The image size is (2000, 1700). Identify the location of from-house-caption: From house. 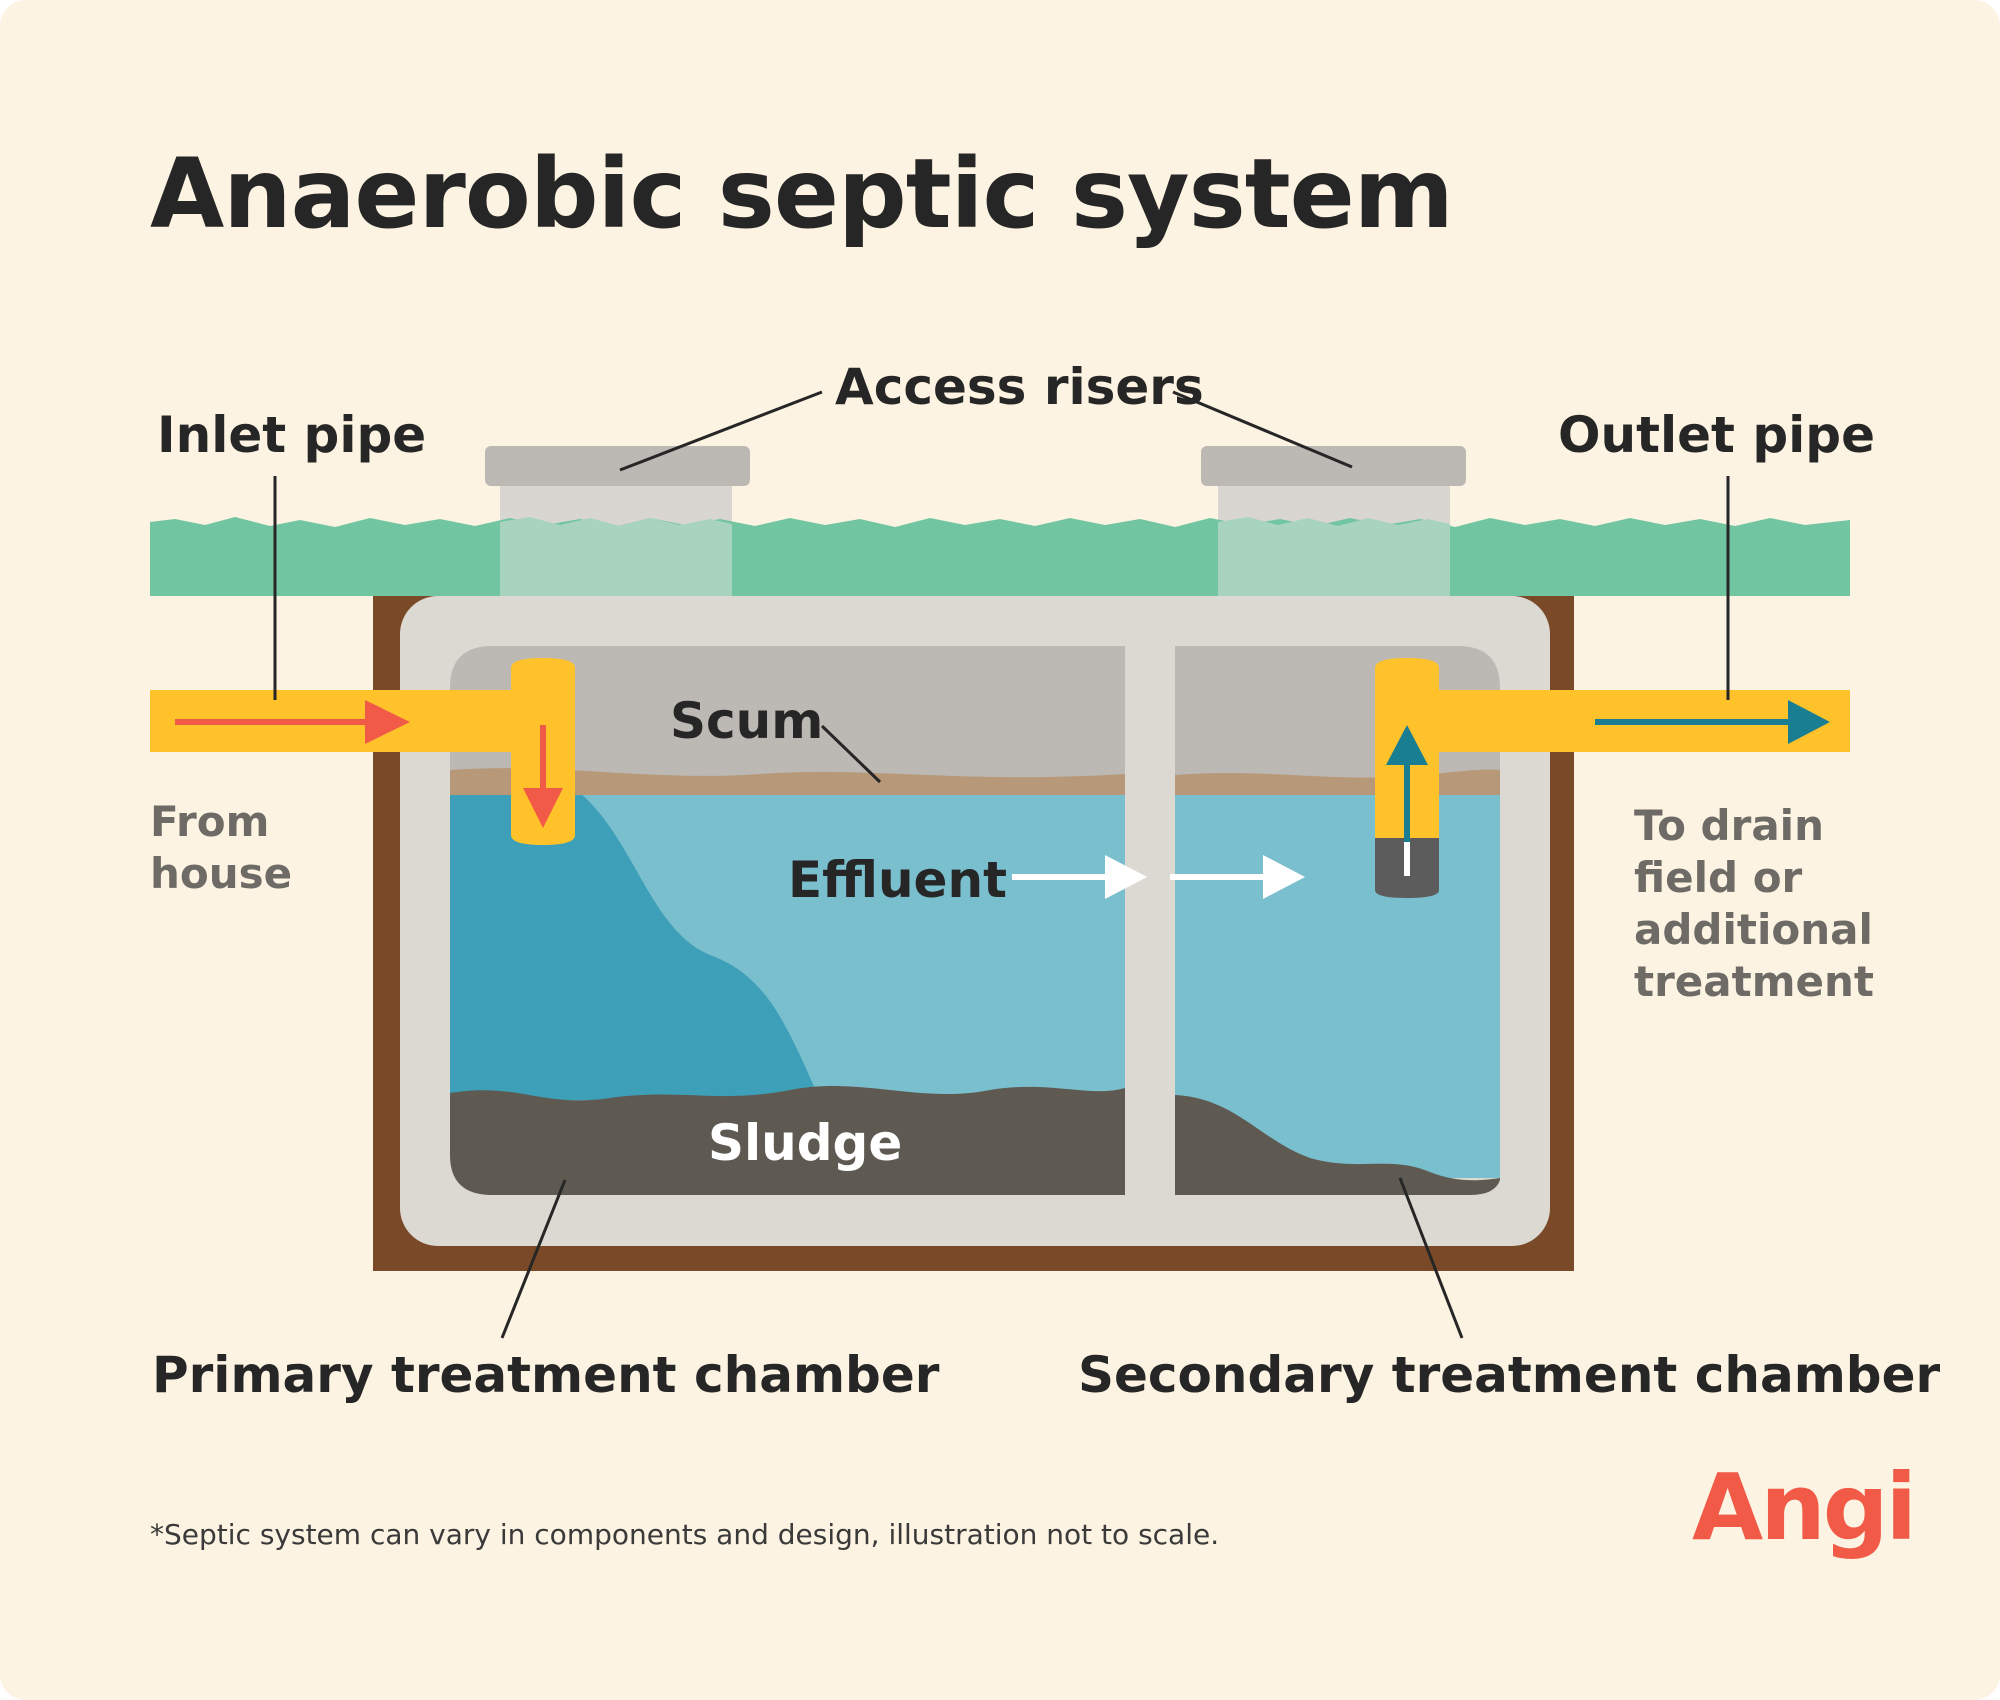
(221, 847).